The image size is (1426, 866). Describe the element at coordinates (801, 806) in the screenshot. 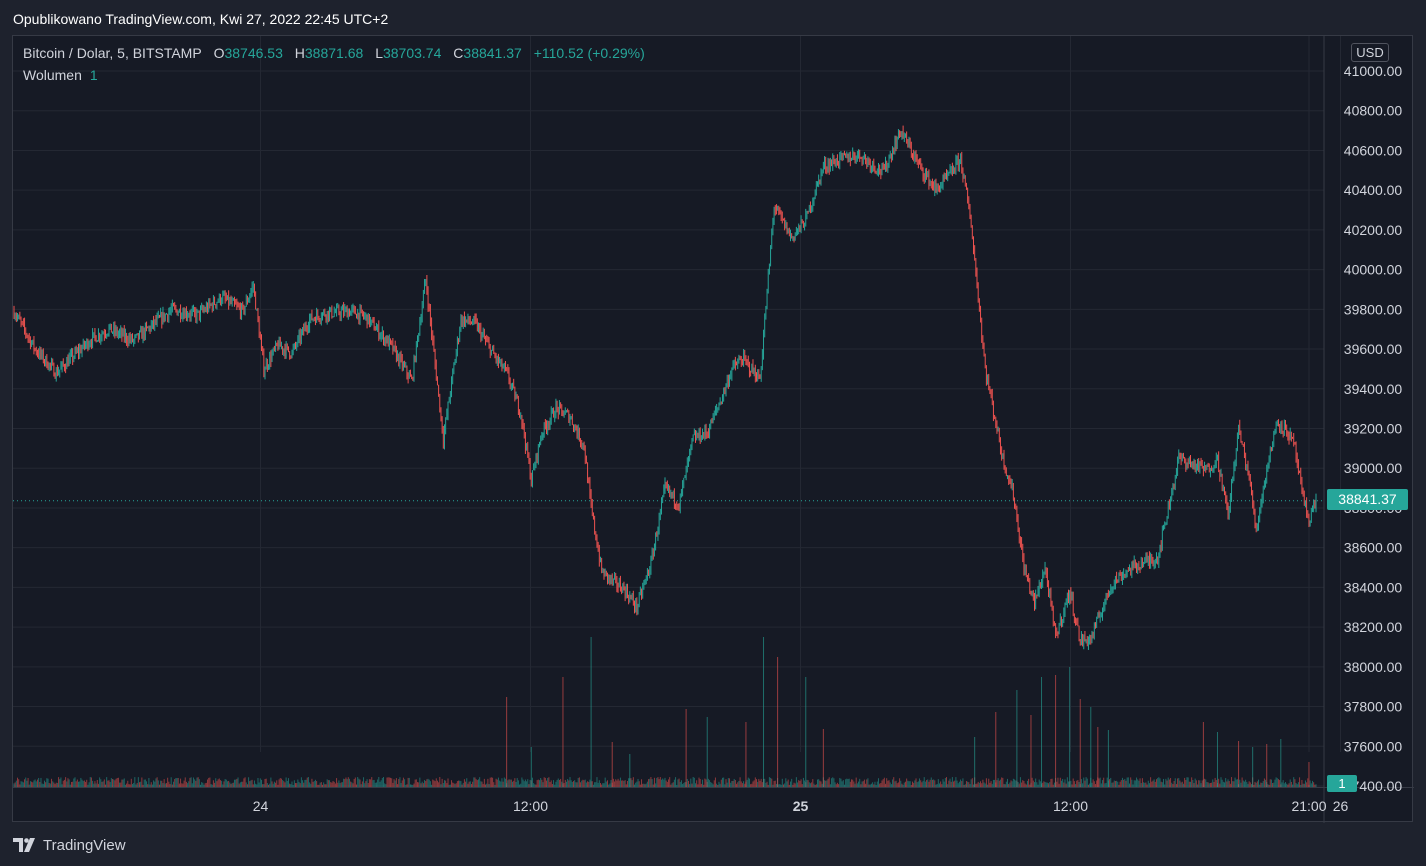

I see `time-tick-label: 25` at that location.